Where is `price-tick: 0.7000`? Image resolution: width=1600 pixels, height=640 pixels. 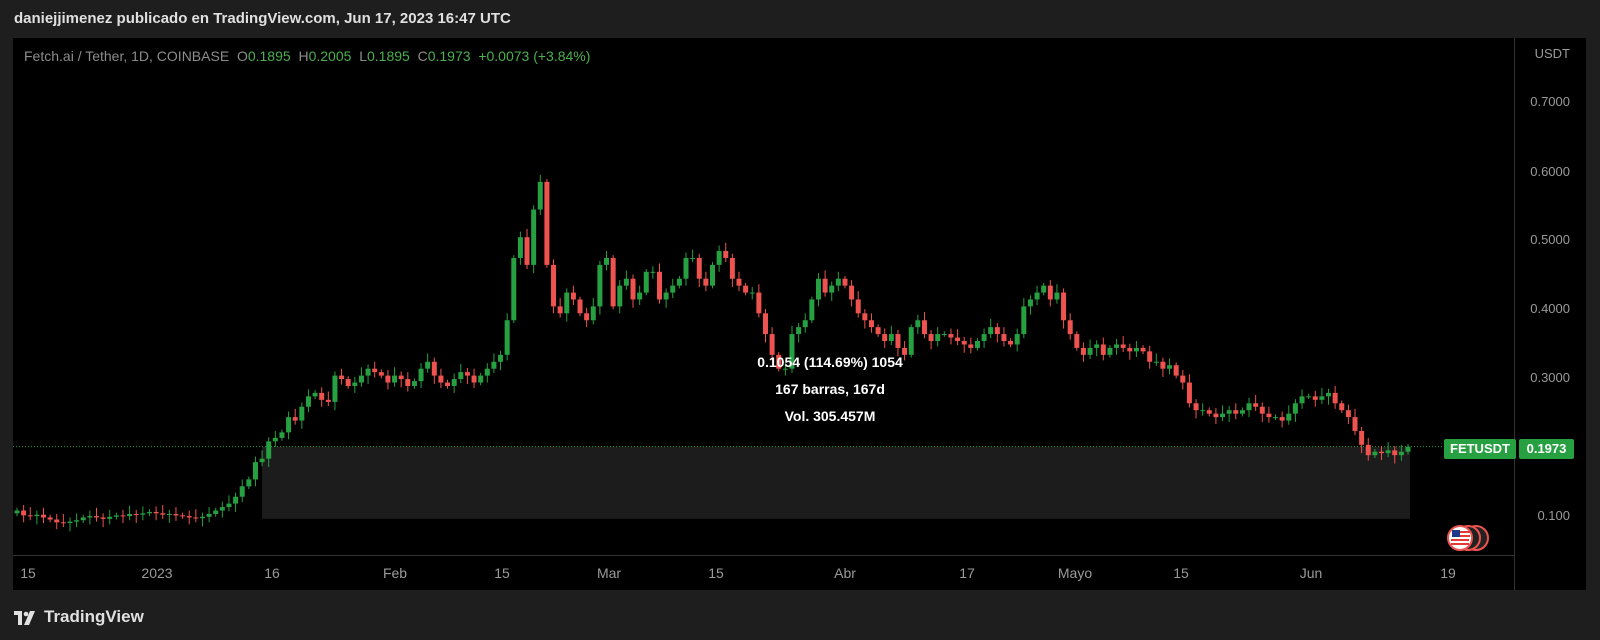
price-tick: 0.7000 is located at coordinates (1550, 101).